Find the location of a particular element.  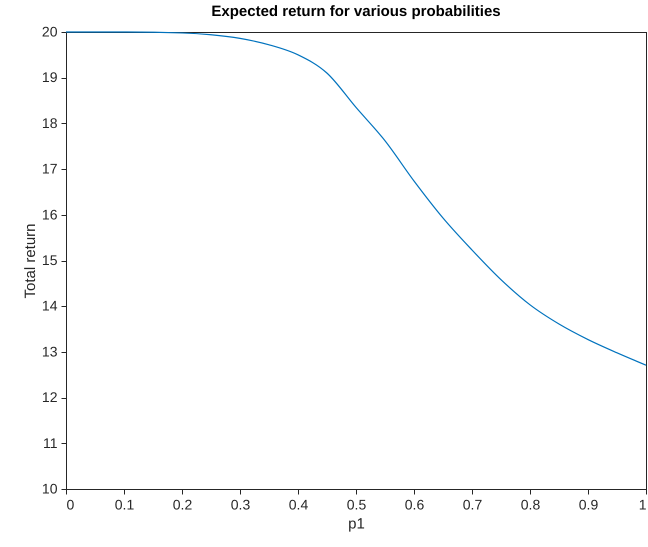

x-tick-label: 0.1 is located at coordinates (124, 504).